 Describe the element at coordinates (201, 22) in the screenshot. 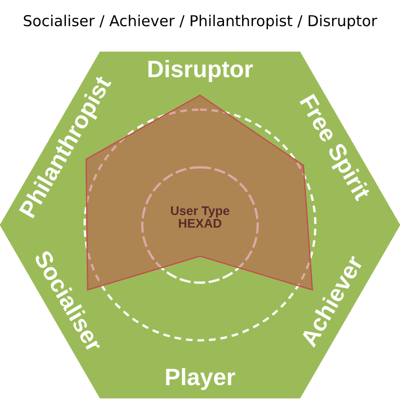

I see `chart-title: Socialiser / Achiever / Philanthropist / Disruptor` at that location.